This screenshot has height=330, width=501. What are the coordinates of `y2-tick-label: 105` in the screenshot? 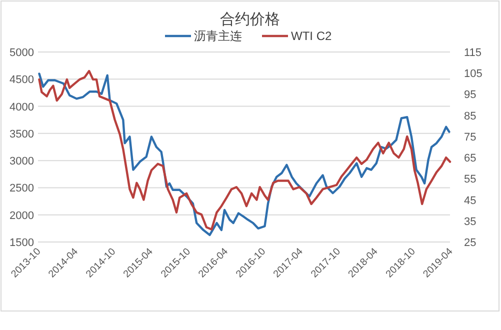 It's located at (473, 74).